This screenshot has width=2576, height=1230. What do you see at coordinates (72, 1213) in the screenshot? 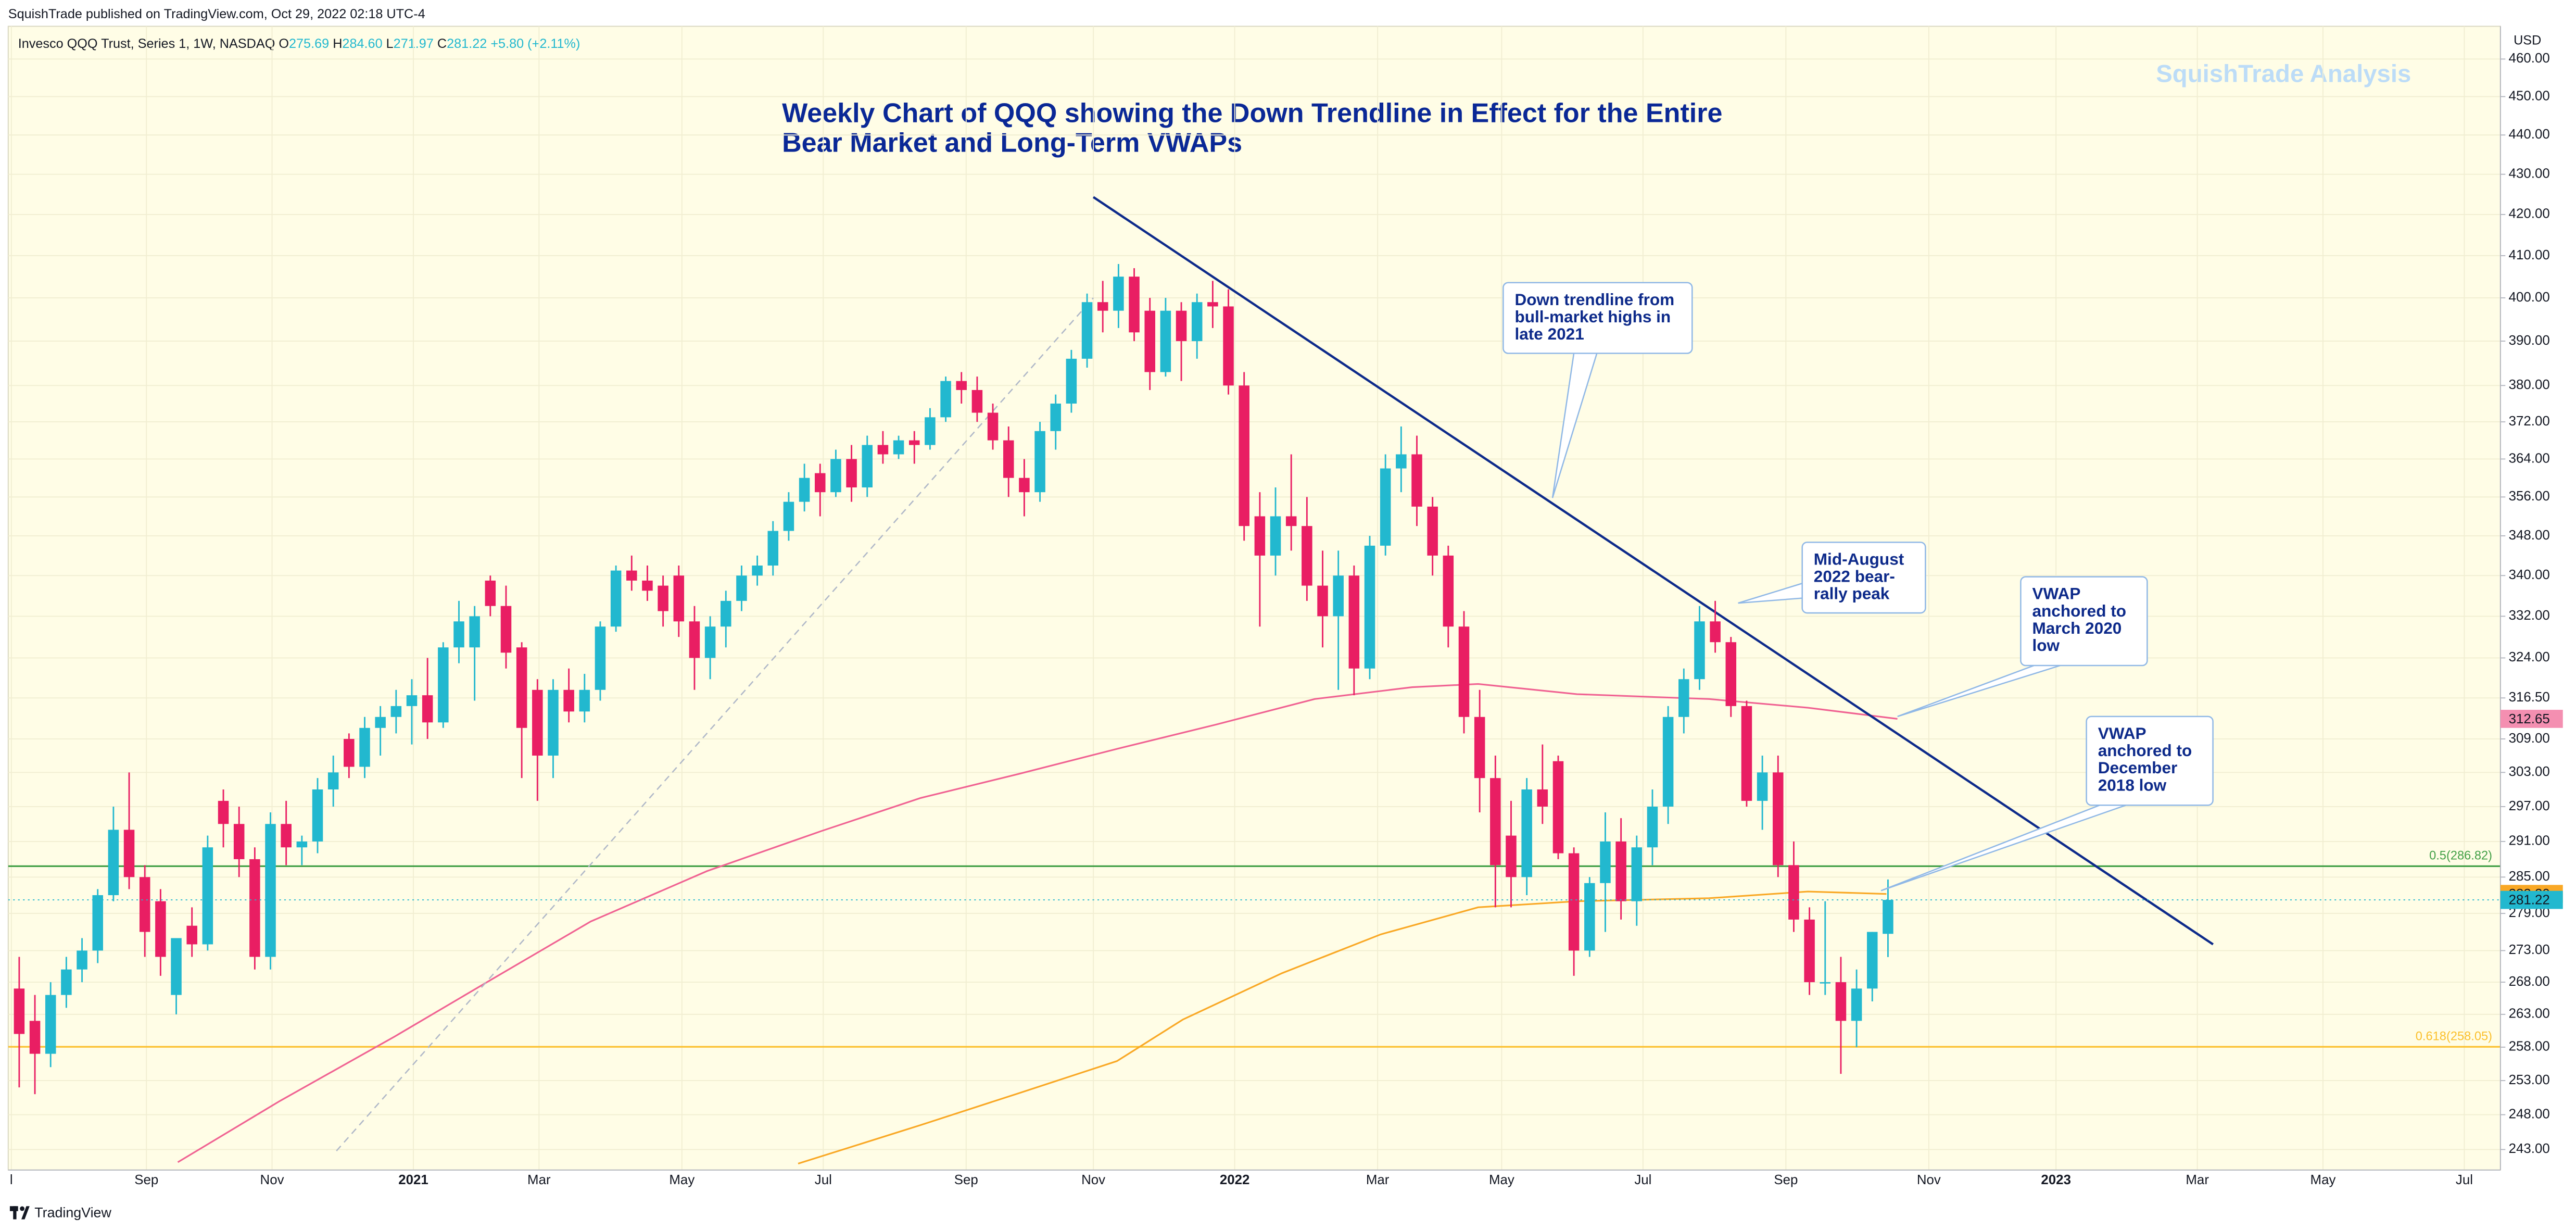
I see `brand: TradingView` at bounding box center [72, 1213].